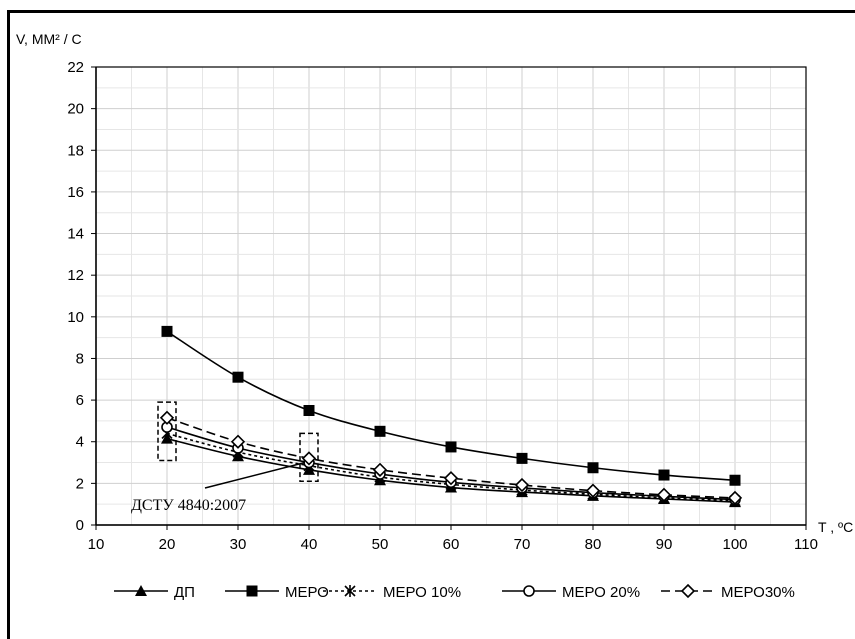 The width and height of the screenshot is (855, 639). Describe the element at coordinates (75, 109) in the screenshot. I see `y-tick-label: 20` at that location.